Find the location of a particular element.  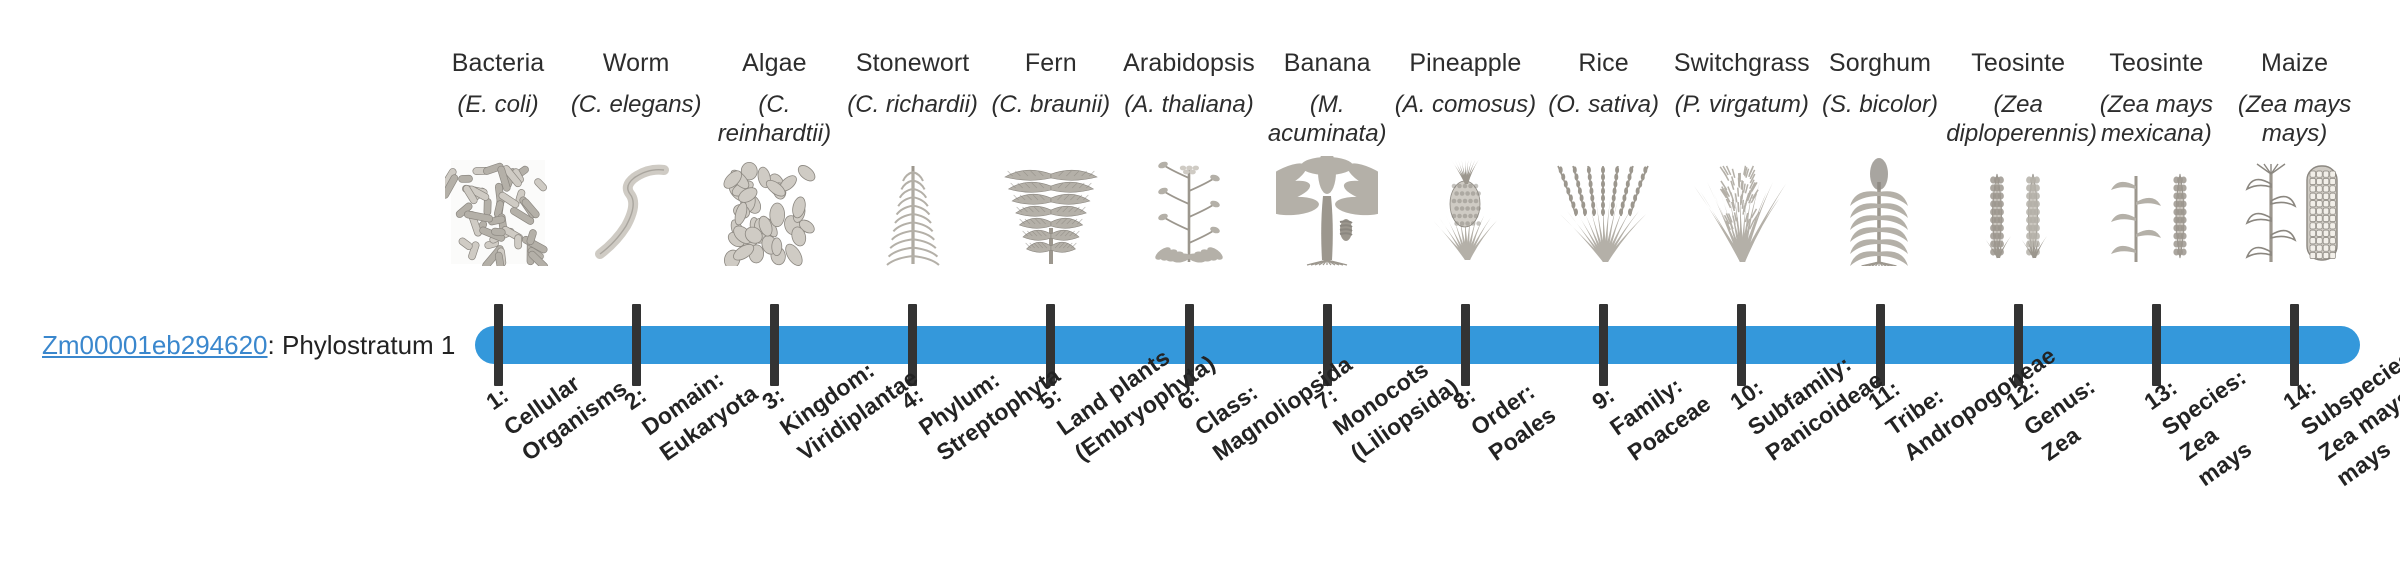

species-scientific-name: (C. braunii) is located at coordinates (1051, 104).